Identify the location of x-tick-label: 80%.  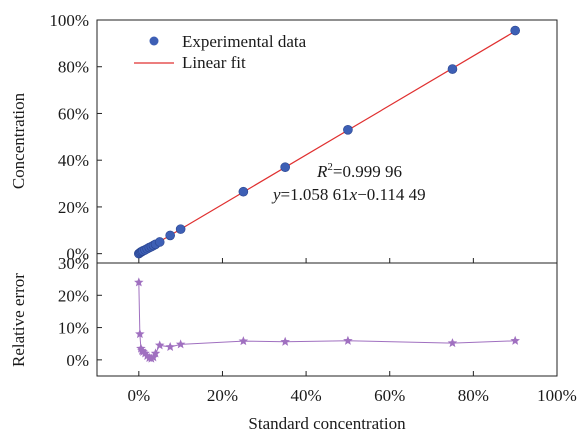
(473, 395).